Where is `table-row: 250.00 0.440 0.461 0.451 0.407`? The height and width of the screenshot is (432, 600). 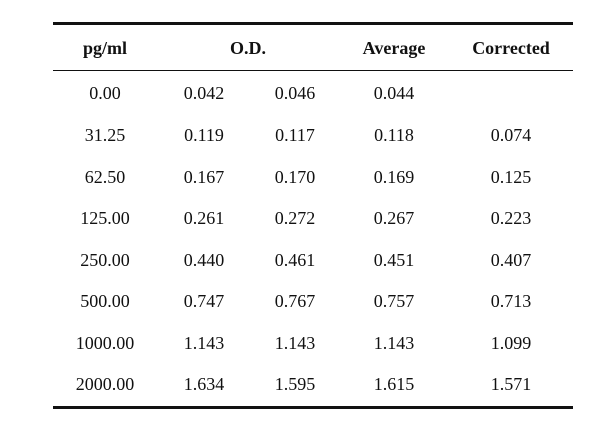 table-row: 250.00 0.440 0.461 0.451 0.407 is located at coordinates (313, 261).